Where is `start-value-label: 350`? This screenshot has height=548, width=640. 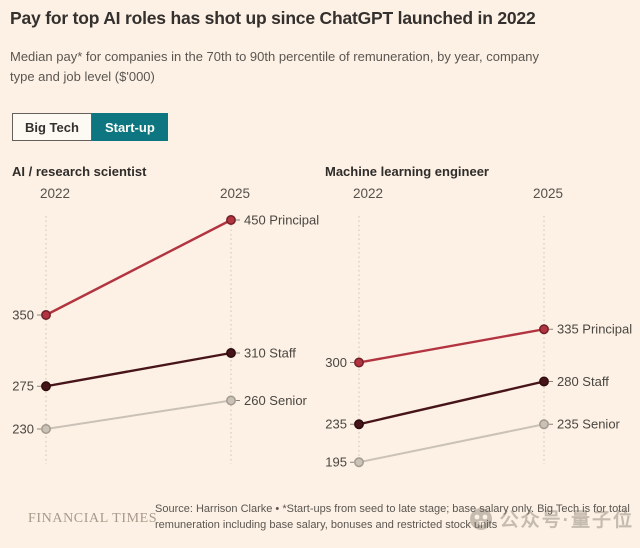 start-value-label: 350 is located at coordinates (23, 314).